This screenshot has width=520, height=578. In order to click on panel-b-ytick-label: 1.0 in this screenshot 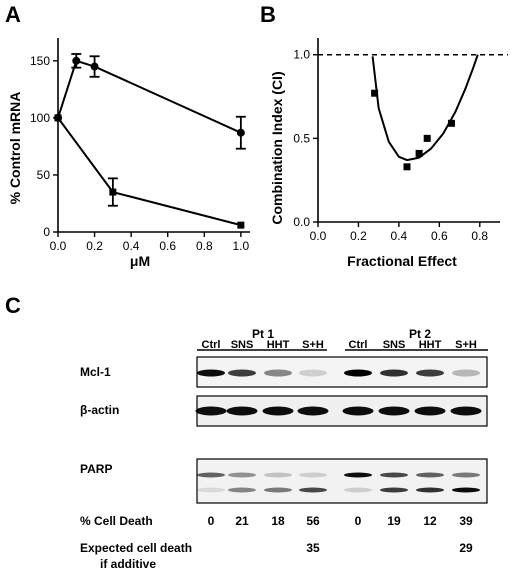, I will do `click(301, 55)`.